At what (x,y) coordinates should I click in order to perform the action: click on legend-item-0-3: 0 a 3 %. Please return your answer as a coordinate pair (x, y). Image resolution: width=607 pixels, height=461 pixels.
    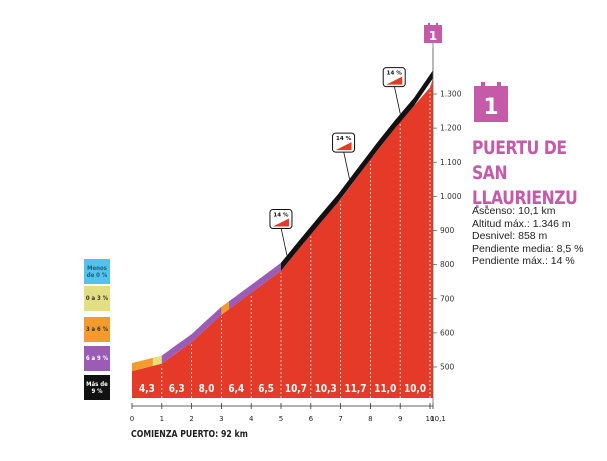
    Looking at the image, I should click on (97, 298).